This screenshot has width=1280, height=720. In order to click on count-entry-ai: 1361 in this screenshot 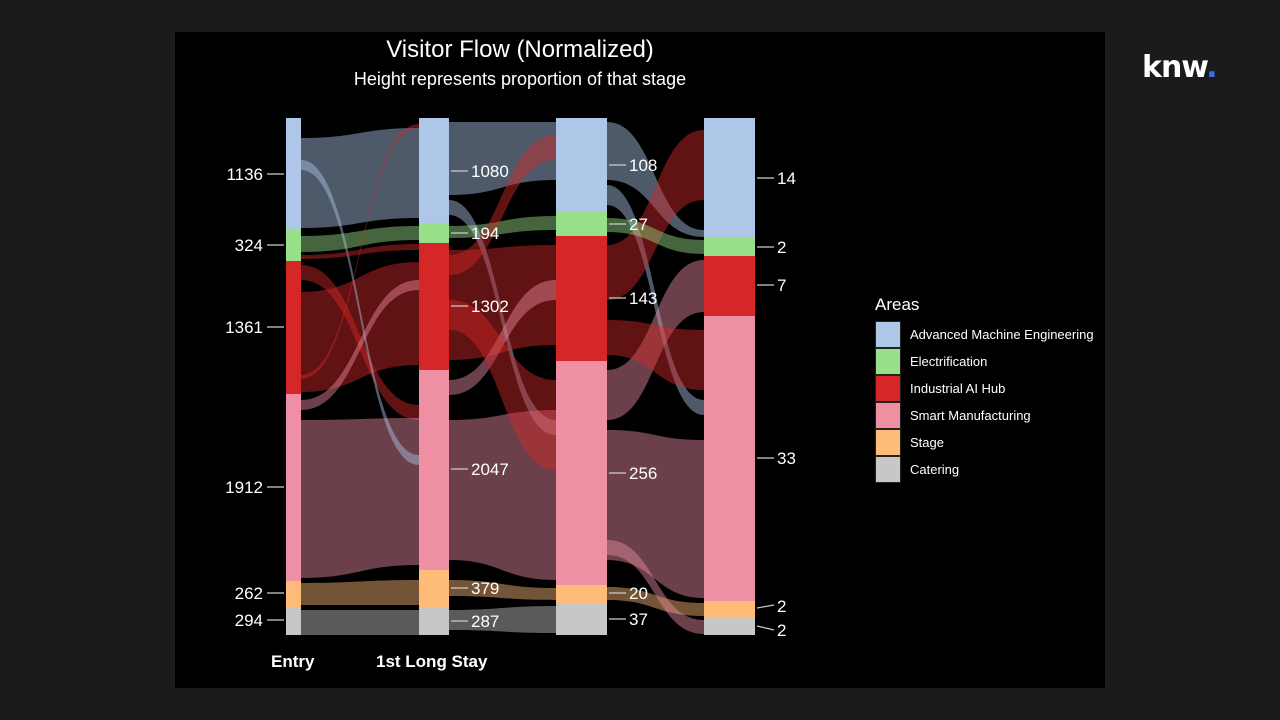, I will do `click(244, 327)`.